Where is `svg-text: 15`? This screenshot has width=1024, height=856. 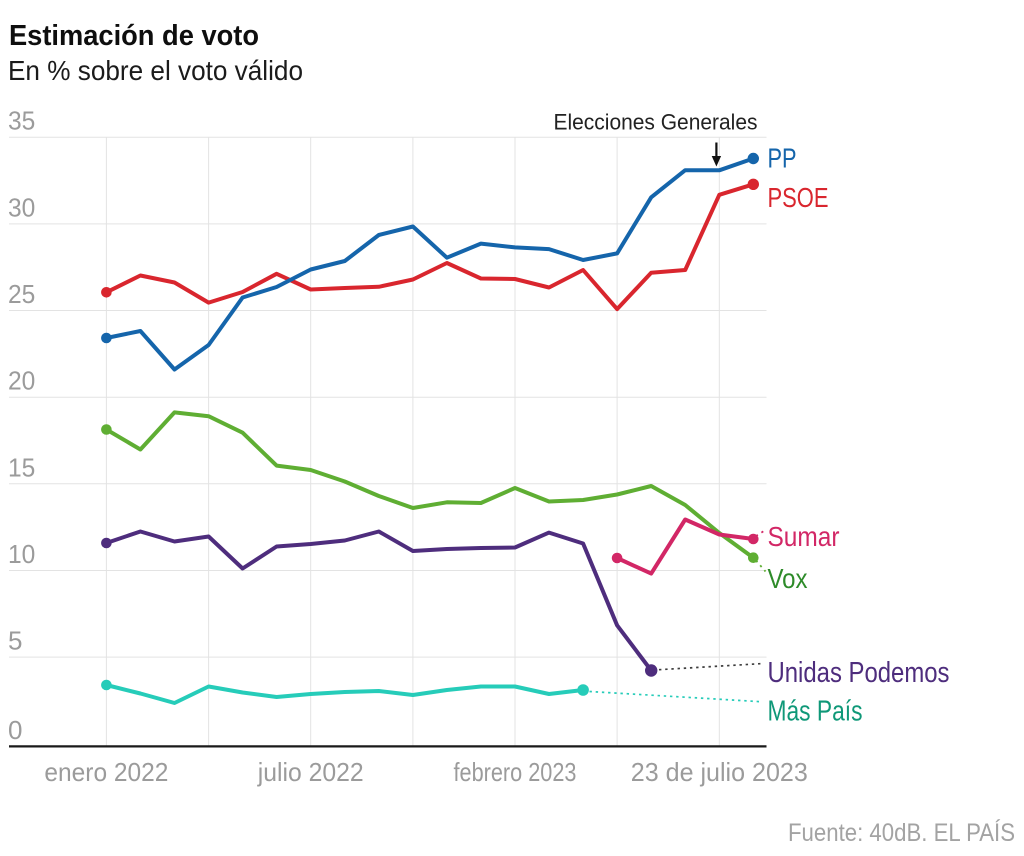 svg-text: 15 is located at coordinates (21, 467).